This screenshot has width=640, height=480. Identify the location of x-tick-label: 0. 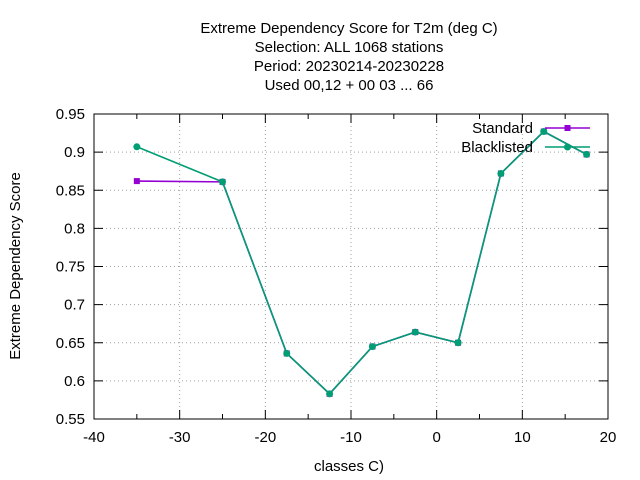
(436, 437).